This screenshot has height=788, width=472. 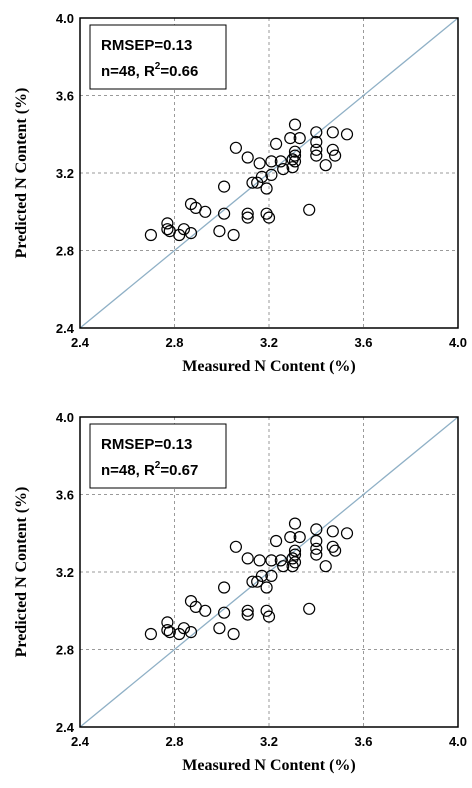 What do you see at coordinates (179, 71) in the screenshot?
I see `r2-value: =0.66` at bounding box center [179, 71].